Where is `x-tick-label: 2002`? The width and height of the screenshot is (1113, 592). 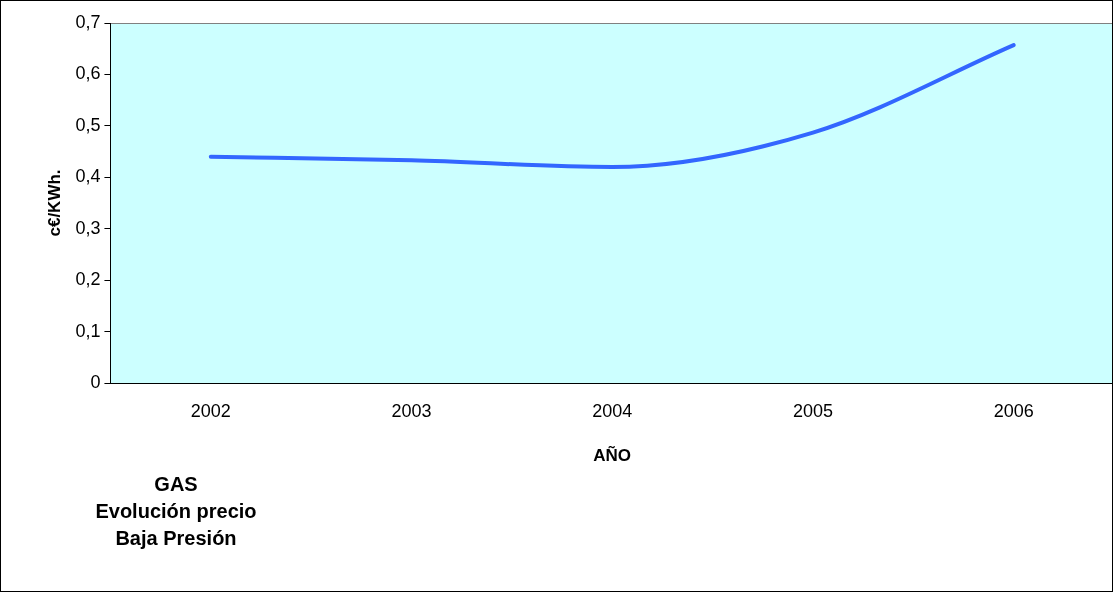 x-tick-label: 2002 is located at coordinates (210, 410).